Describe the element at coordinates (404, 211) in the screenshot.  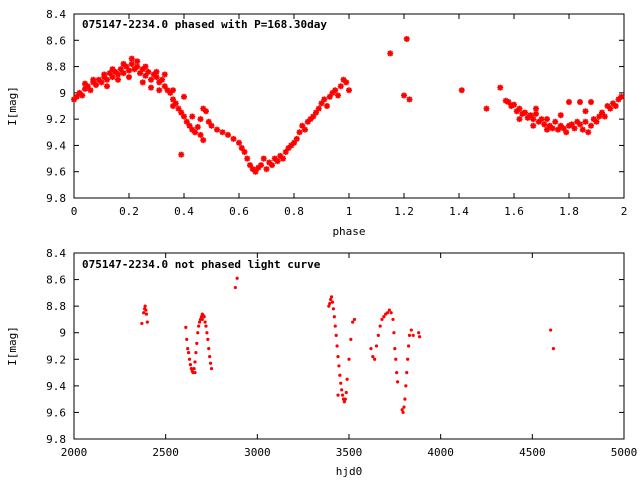
I see `x-tick-label: 1.2` at that location.